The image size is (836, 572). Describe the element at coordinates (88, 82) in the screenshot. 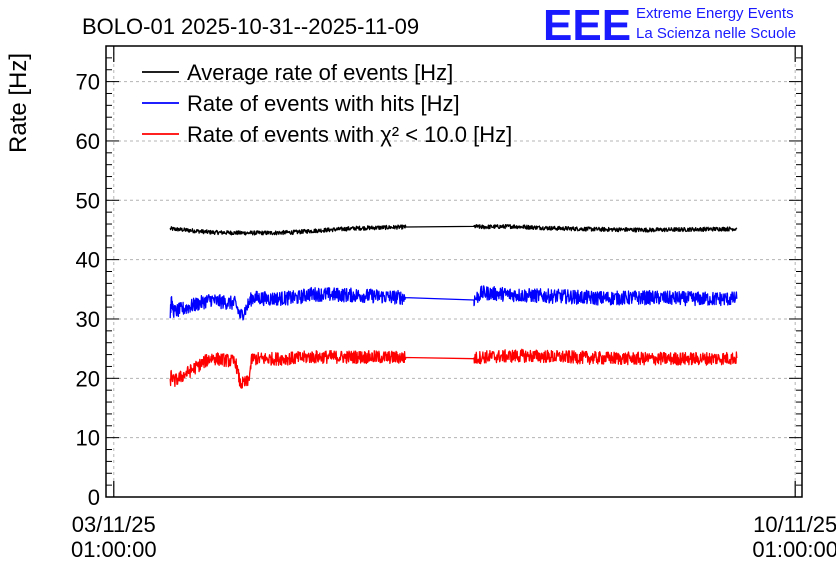

I see `y-tick-label: 70` at that location.